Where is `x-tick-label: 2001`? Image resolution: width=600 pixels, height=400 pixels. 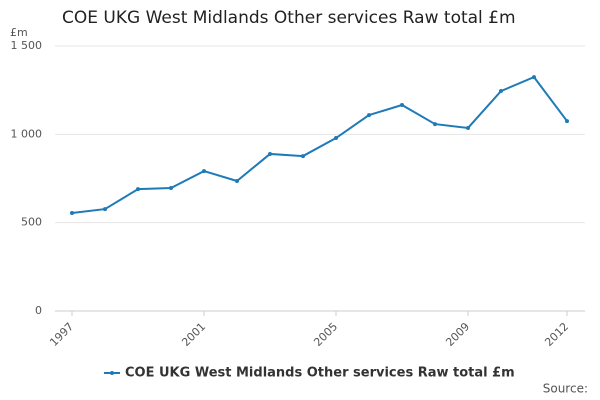 x-tick-label: 2001 is located at coordinates (193, 334).